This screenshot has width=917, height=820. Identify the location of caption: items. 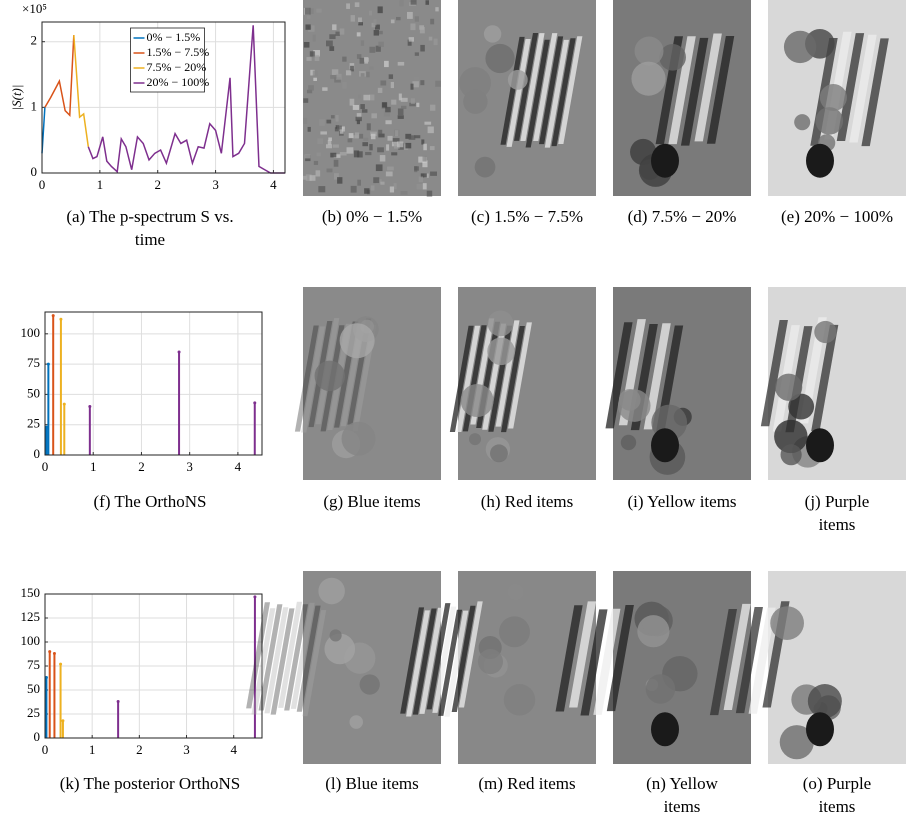
(682, 806).